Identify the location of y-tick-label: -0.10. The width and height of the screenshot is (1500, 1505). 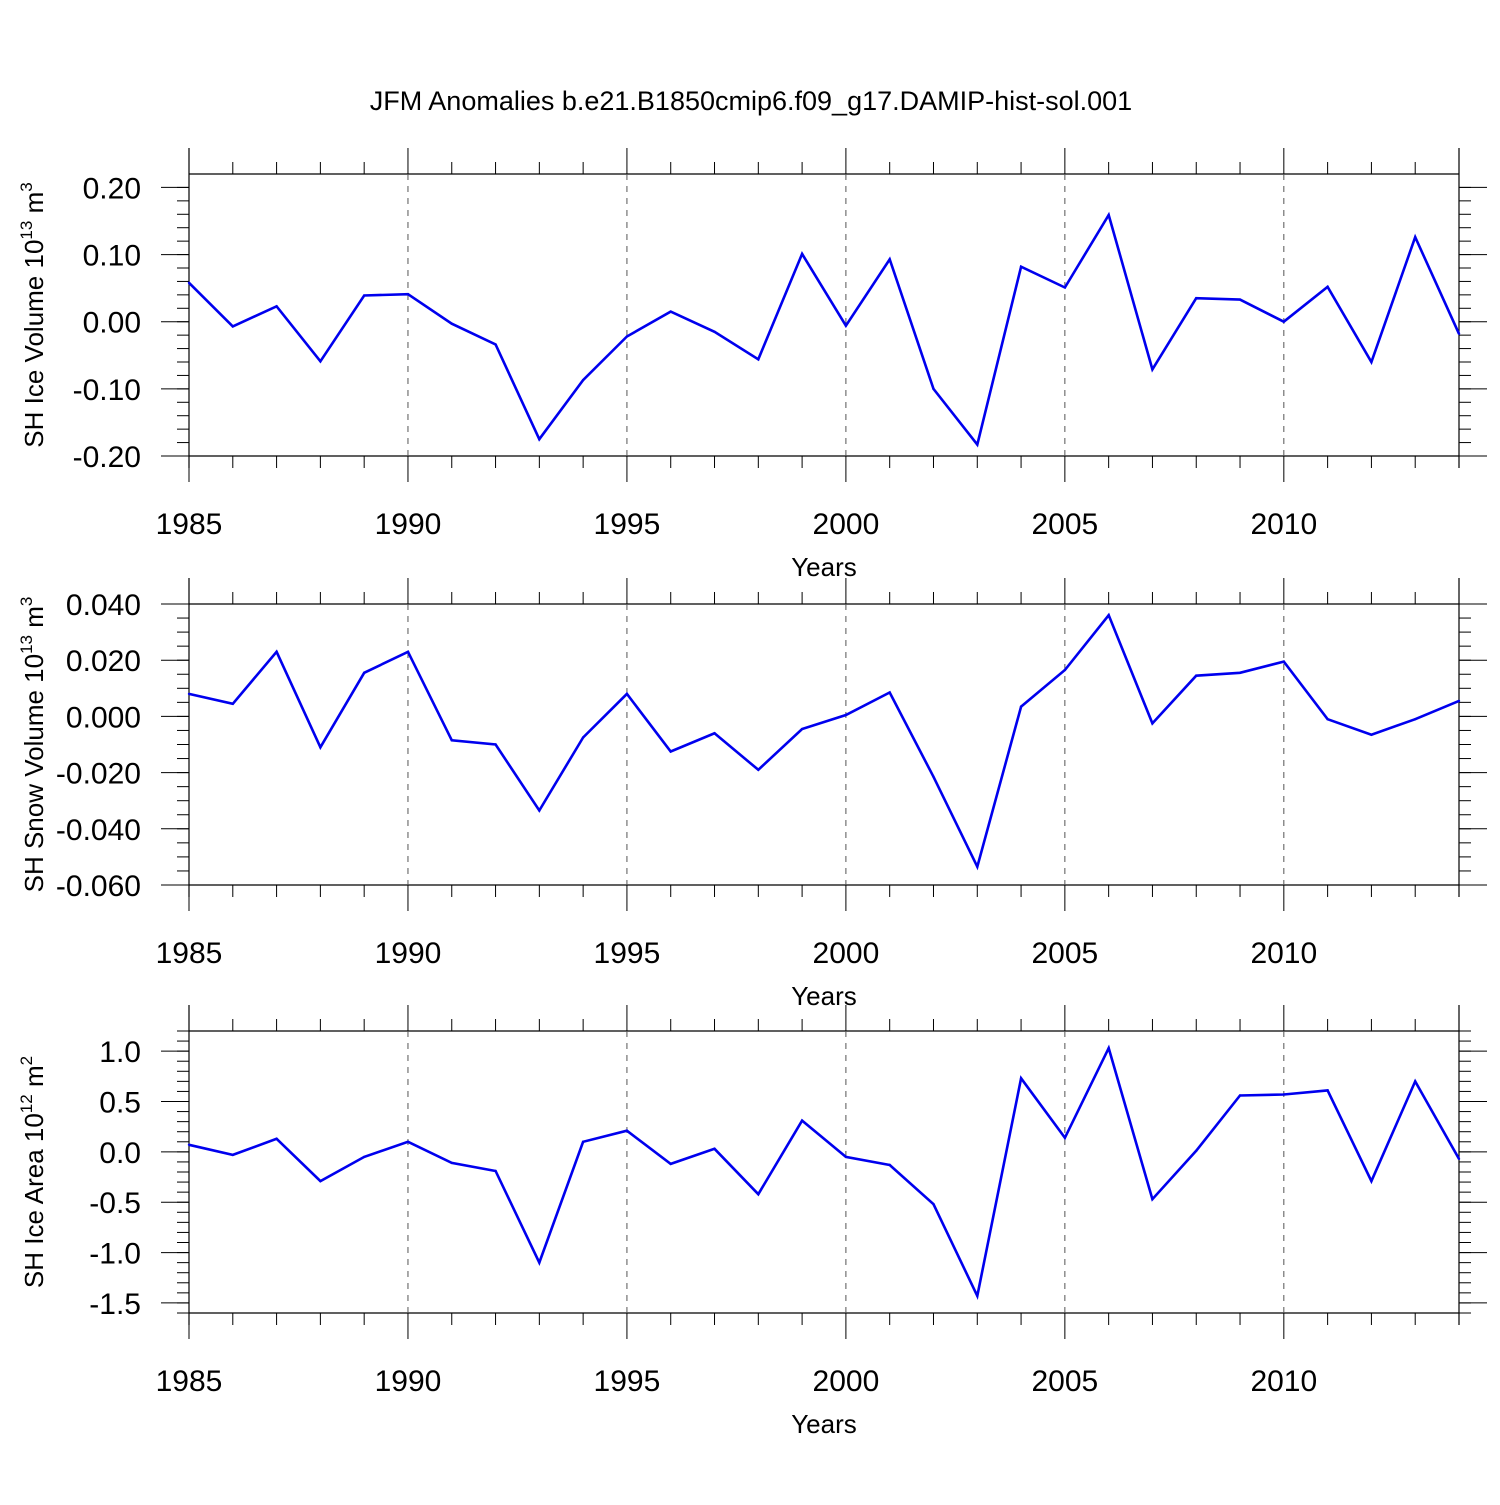
(107, 390).